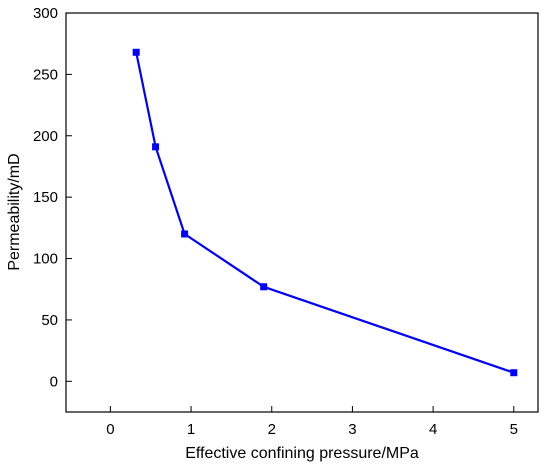 The image size is (550, 474). What do you see at coordinates (272, 429) in the screenshot?
I see `x-tick-label: 2` at bounding box center [272, 429].